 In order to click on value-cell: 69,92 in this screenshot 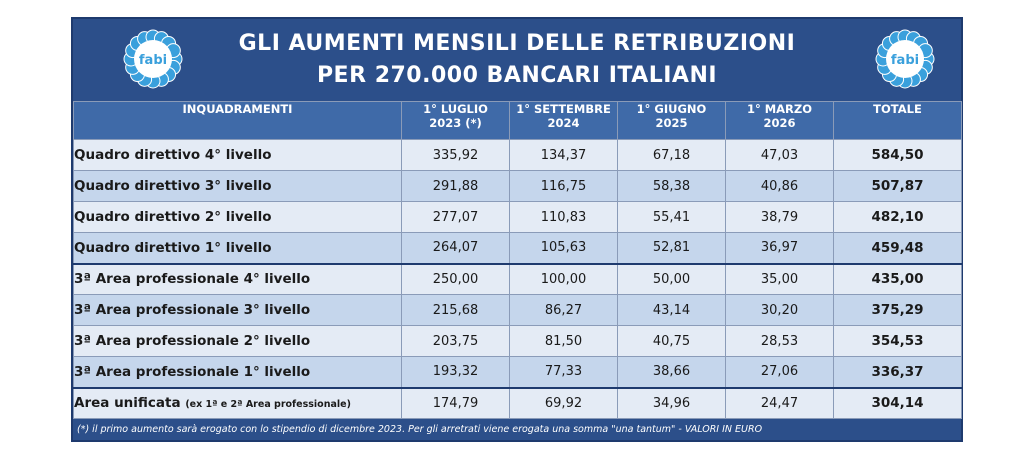, I will do `click(563, 402)`.